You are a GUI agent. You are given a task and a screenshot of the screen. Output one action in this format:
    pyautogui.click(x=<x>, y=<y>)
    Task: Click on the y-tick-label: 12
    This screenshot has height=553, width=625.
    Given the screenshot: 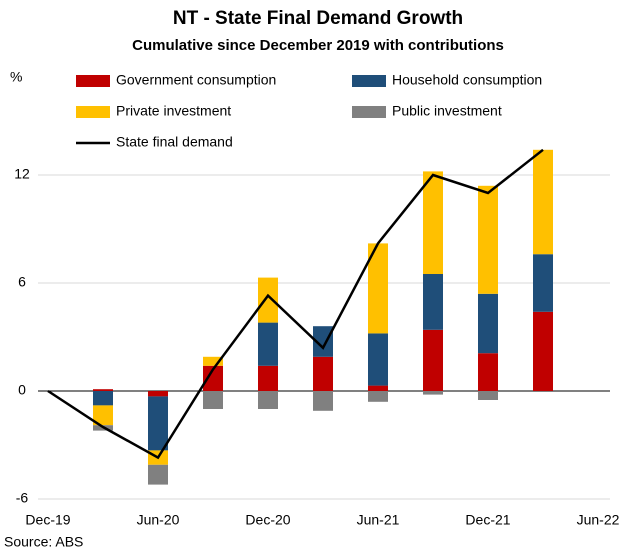 What is the action you would take?
    pyautogui.click(x=22, y=174)
    